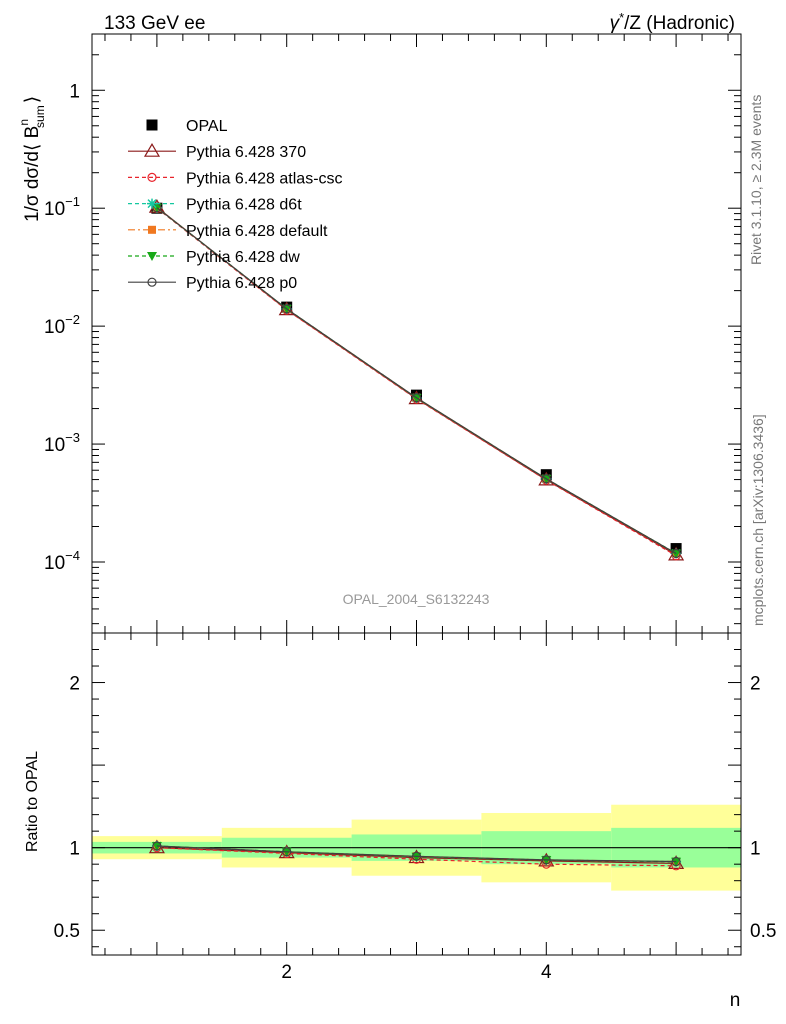  I want to click on watermark: OPAL_2004_S6132243, so click(416, 599).